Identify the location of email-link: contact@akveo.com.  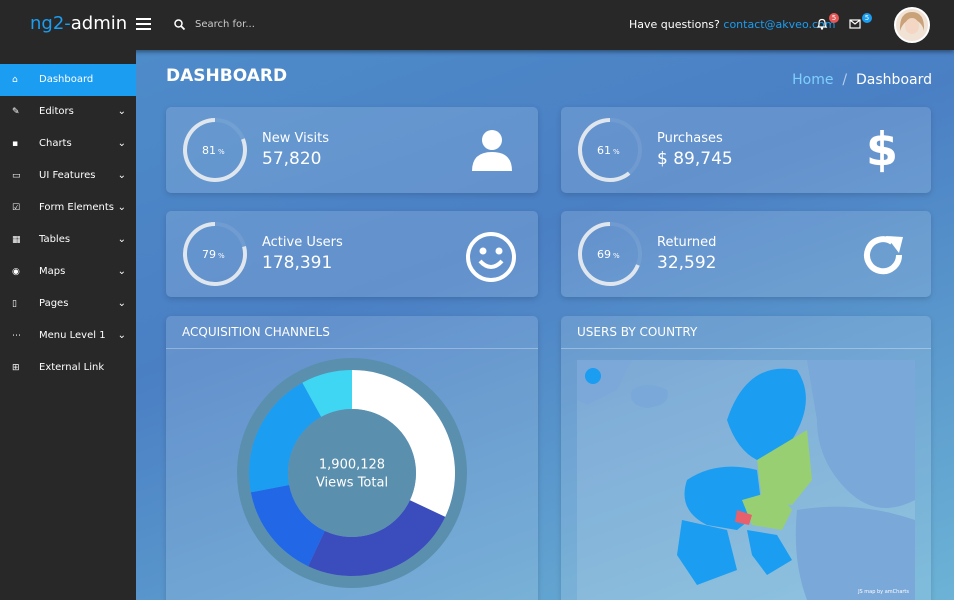
(779, 24).